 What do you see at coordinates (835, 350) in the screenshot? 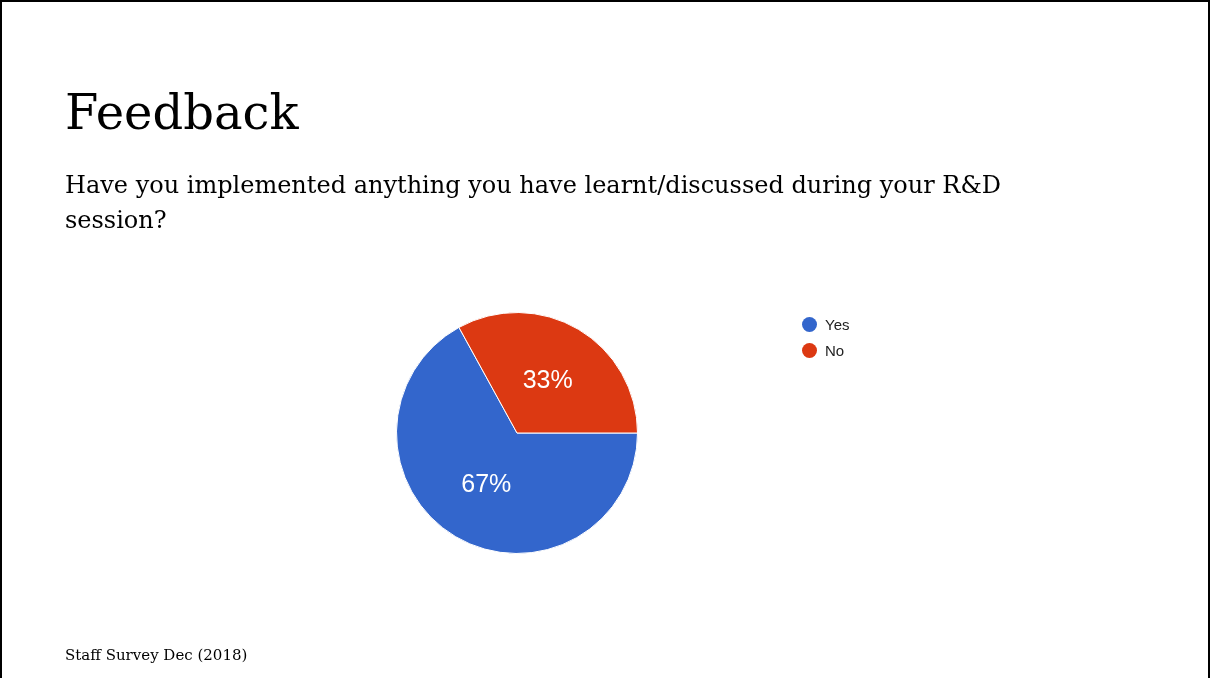
I see `legend-label: No` at bounding box center [835, 350].